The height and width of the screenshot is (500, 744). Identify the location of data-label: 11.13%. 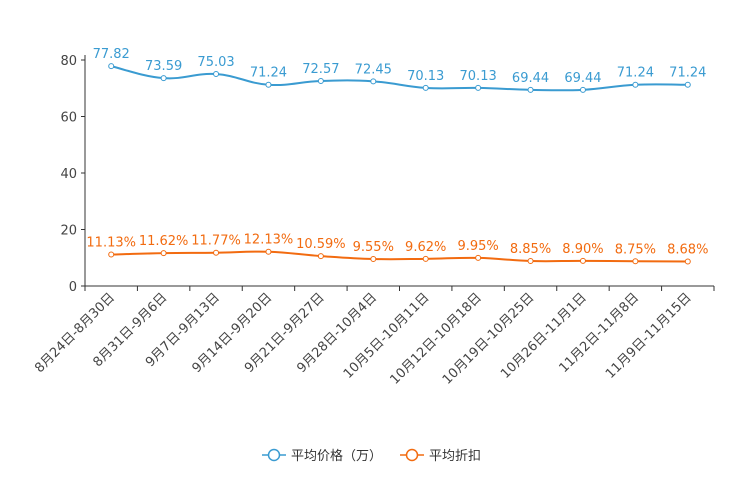
(111, 243).